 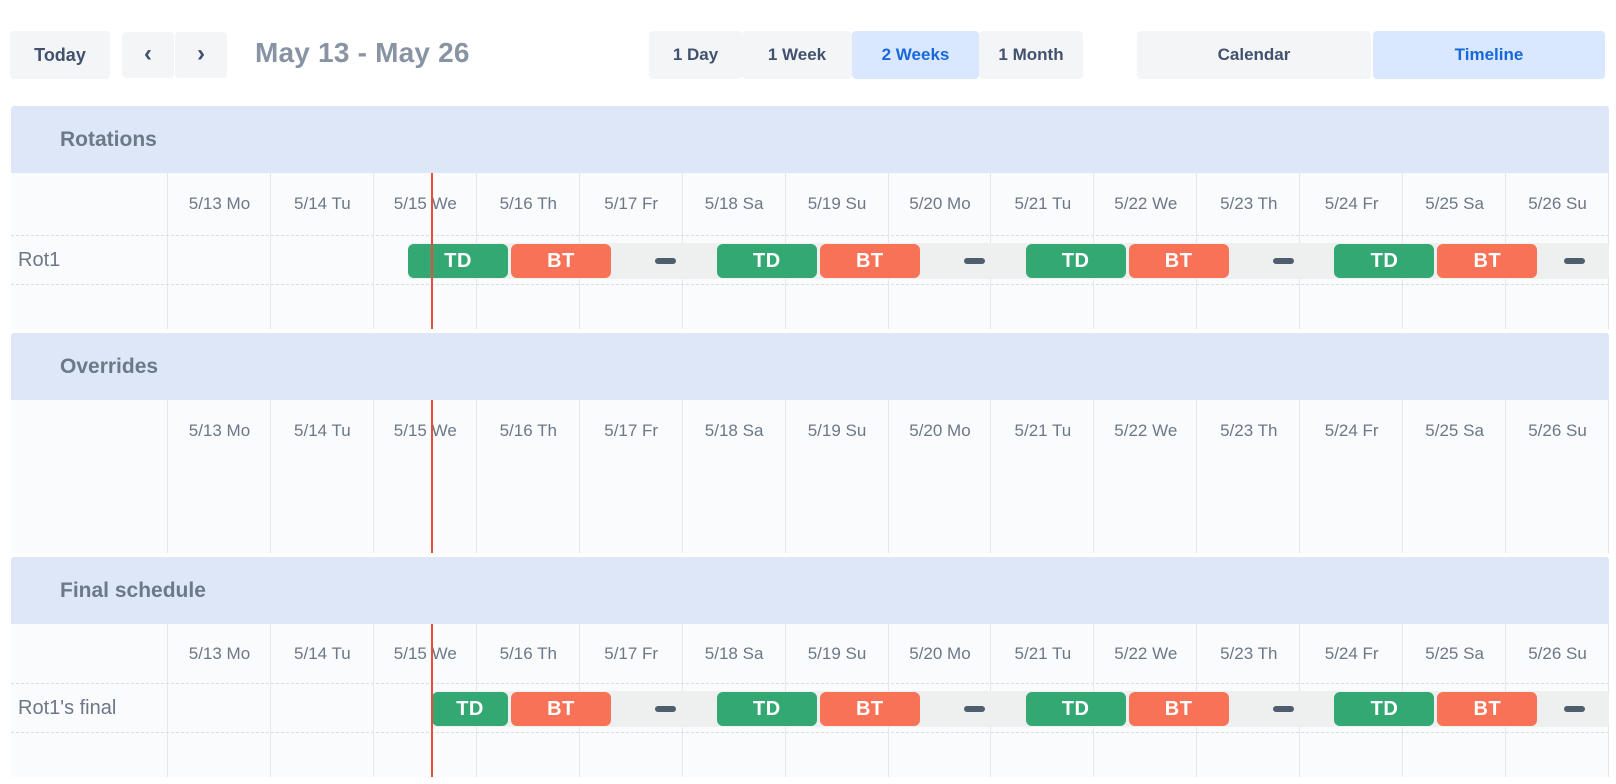 I want to click on prev-arrow-button: ‹, so click(x=148, y=55).